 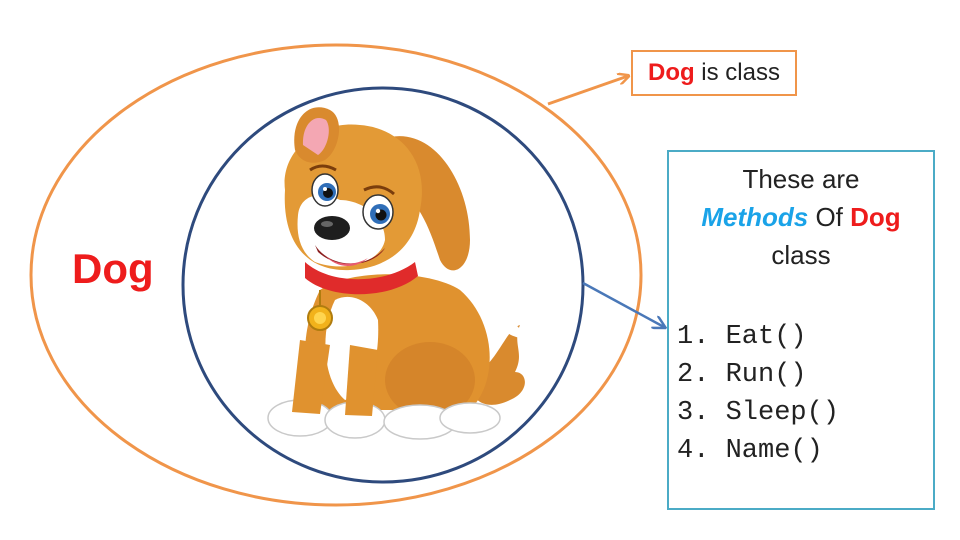 What do you see at coordinates (693, 451) in the screenshot?
I see `method-number: 4.` at bounding box center [693, 451].